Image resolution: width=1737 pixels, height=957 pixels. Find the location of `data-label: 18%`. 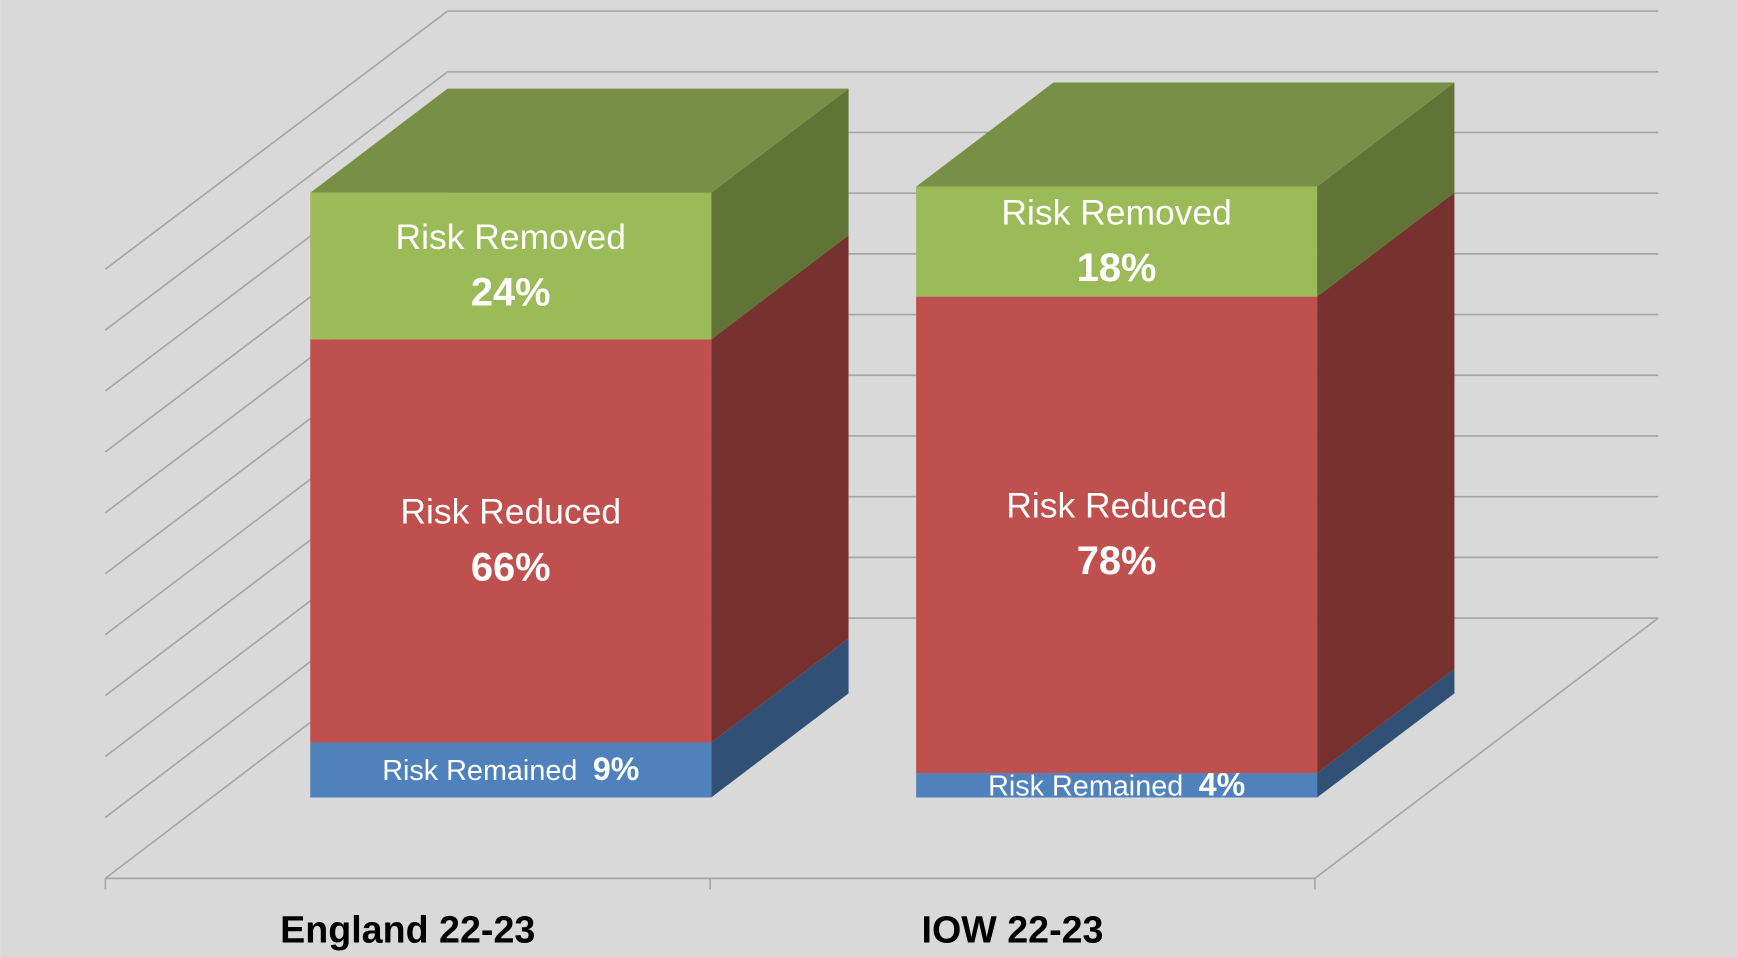

data-label: 18% is located at coordinates (1117, 268).